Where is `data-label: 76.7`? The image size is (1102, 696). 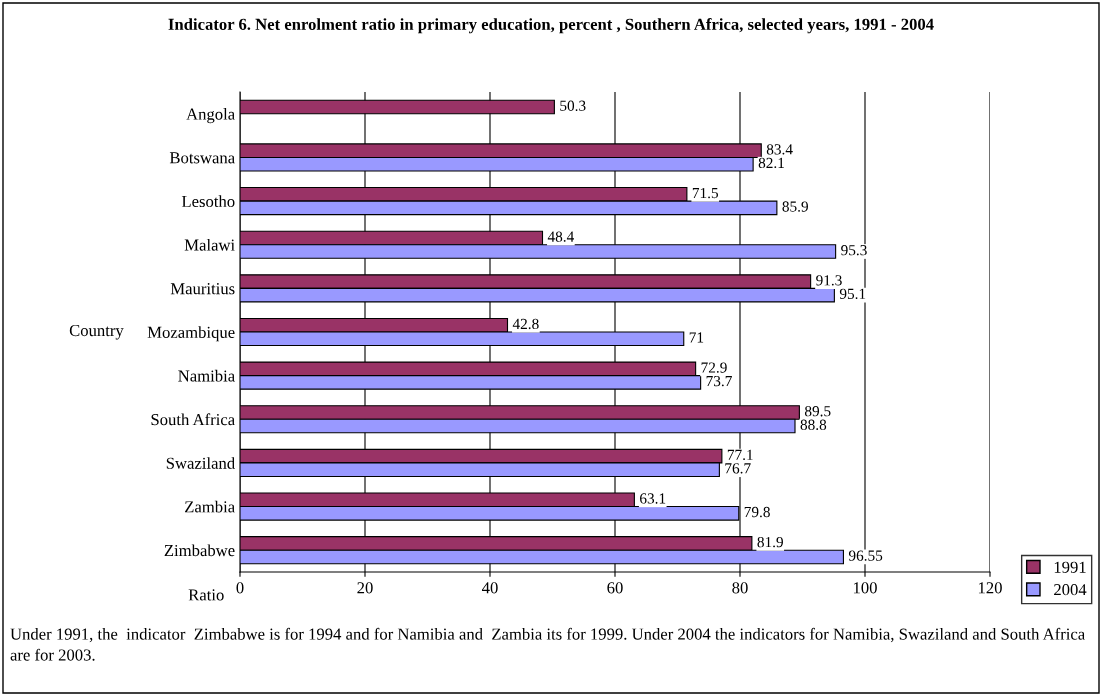
data-label: 76.7 is located at coordinates (738, 468).